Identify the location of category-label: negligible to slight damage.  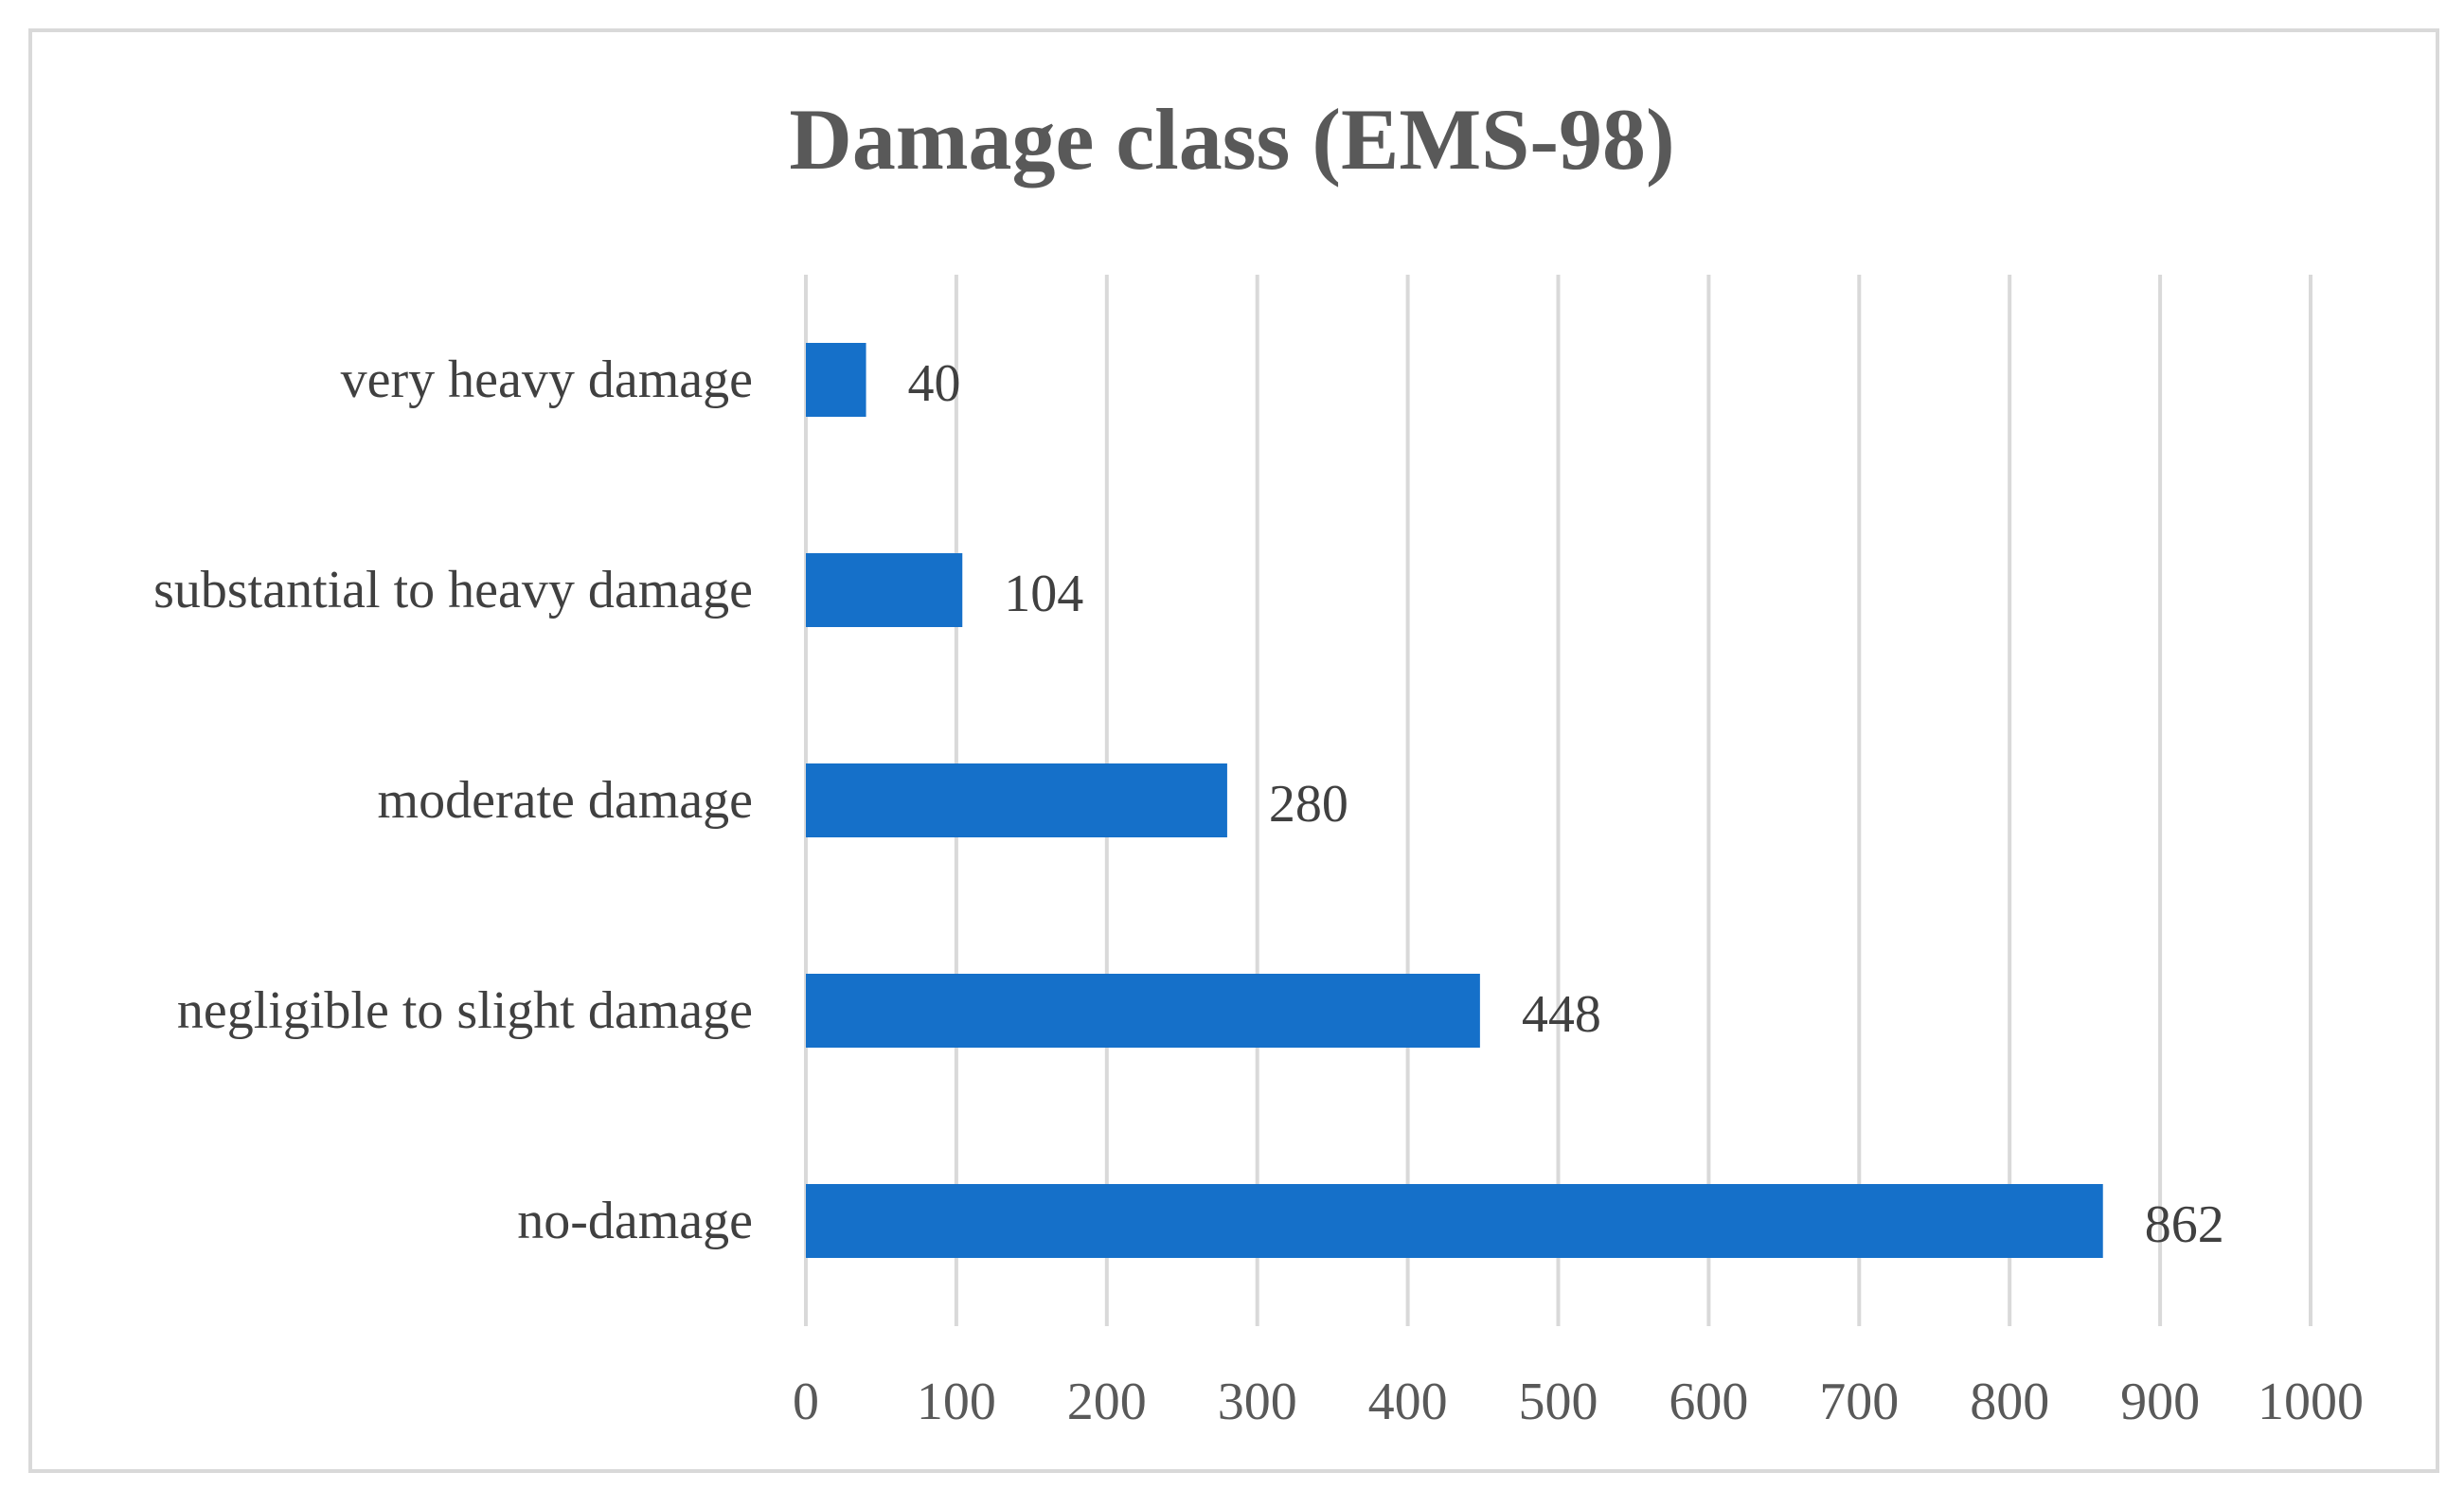
(465, 1010).